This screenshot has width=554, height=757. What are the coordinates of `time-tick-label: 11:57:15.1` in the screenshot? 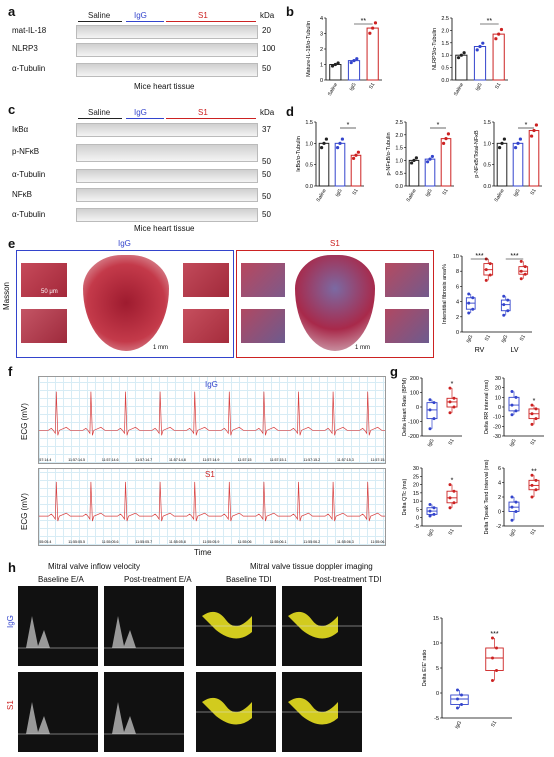 It's located at (278, 460).